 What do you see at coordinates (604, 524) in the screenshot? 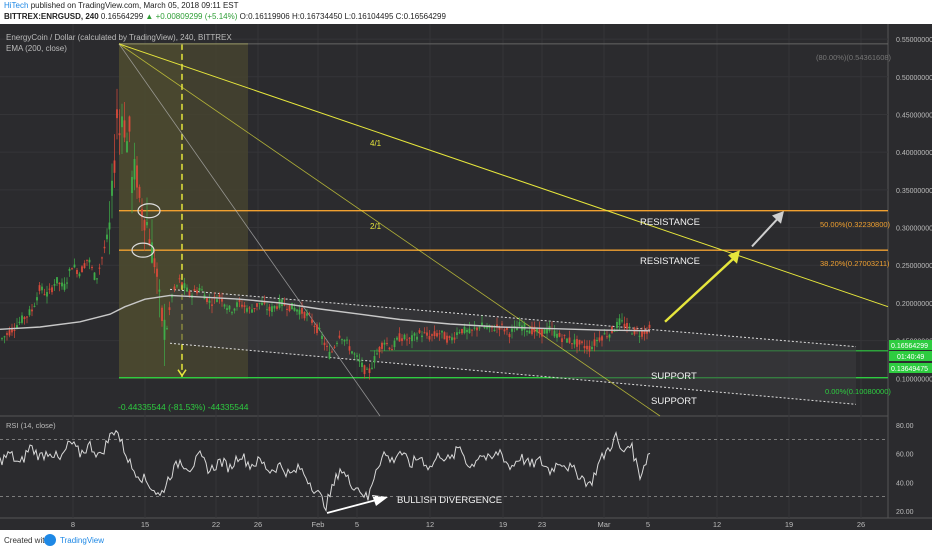
I see `time-tick-label: Mar` at bounding box center [604, 524].